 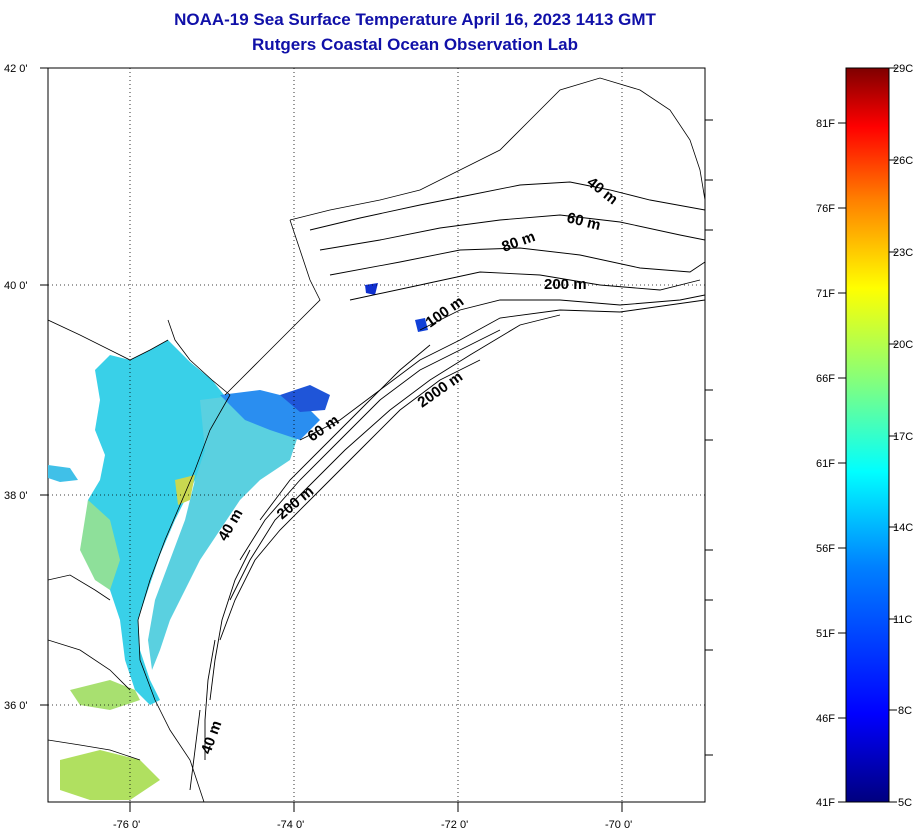 I want to click on colorbar-fahrenheit-label: 81F, so click(x=825, y=124).